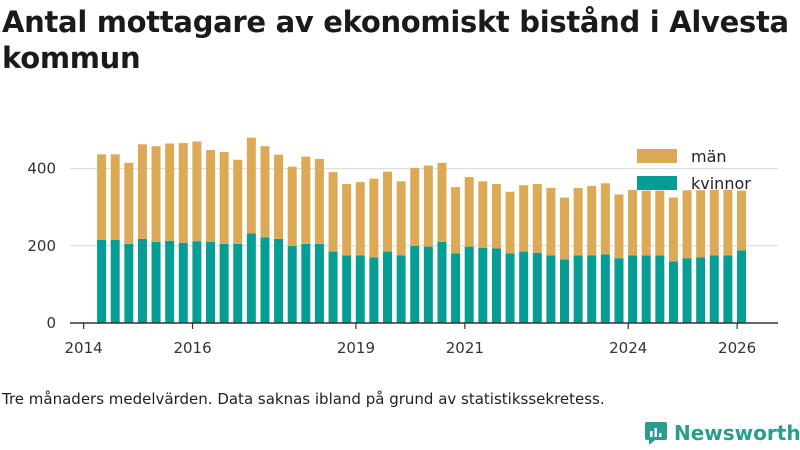 The image size is (800, 450). What do you see at coordinates (84, 348) in the screenshot?
I see `x-tick-label: 2014` at bounding box center [84, 348].